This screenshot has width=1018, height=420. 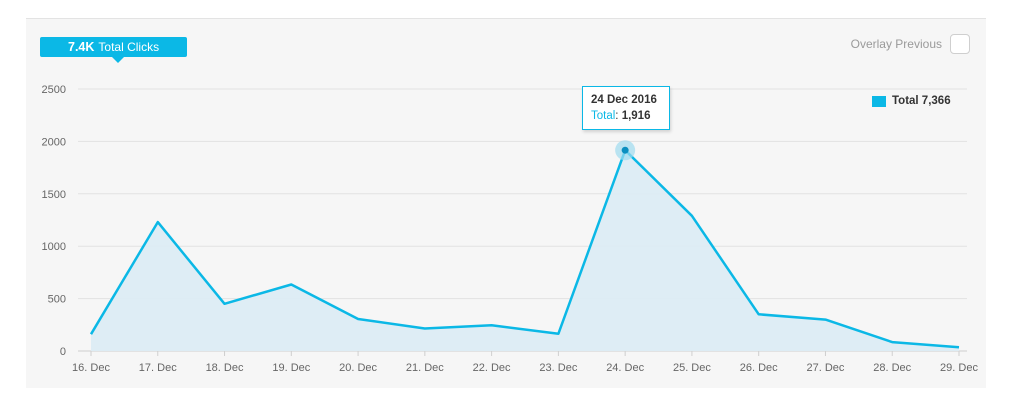 What do you see at coordinates (879, 101) in the screenshot?
I see `legend-swatch` at bounding box center [879, 101].